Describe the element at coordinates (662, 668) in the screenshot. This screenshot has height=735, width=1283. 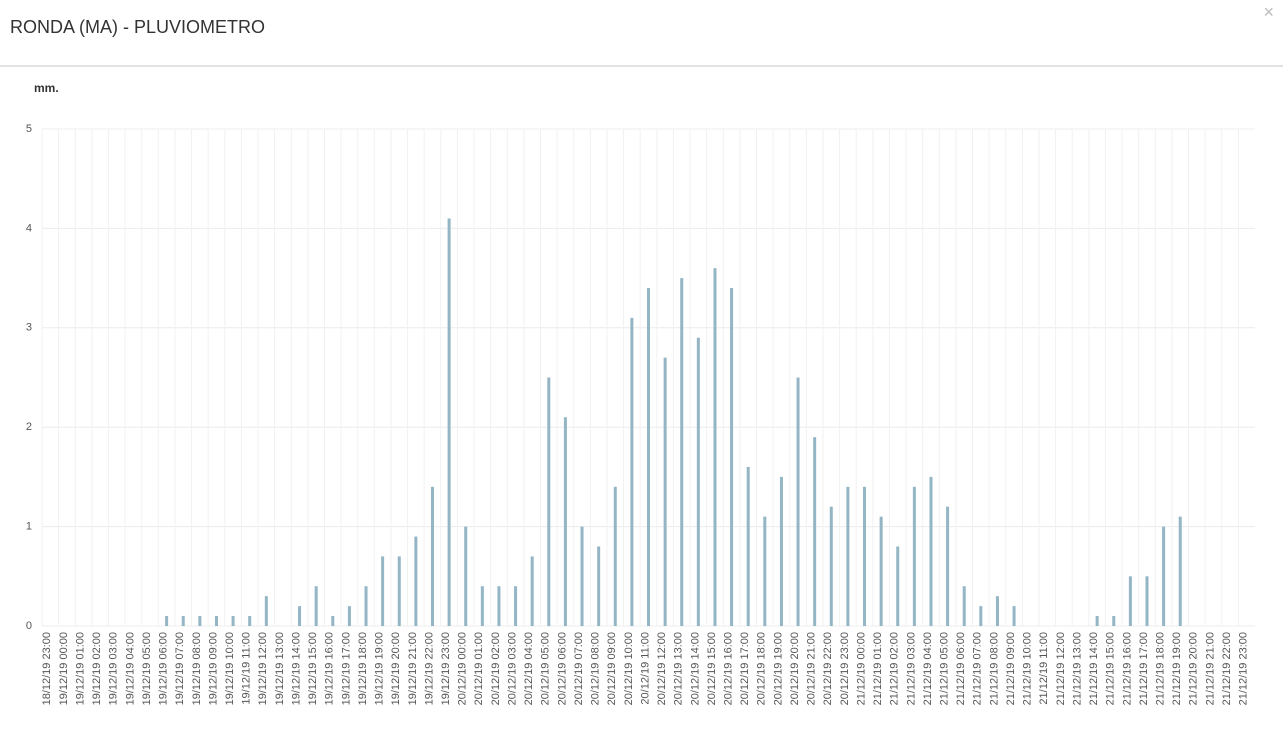
I see `x-tick-label: 20/12/19 12:00` at that location.